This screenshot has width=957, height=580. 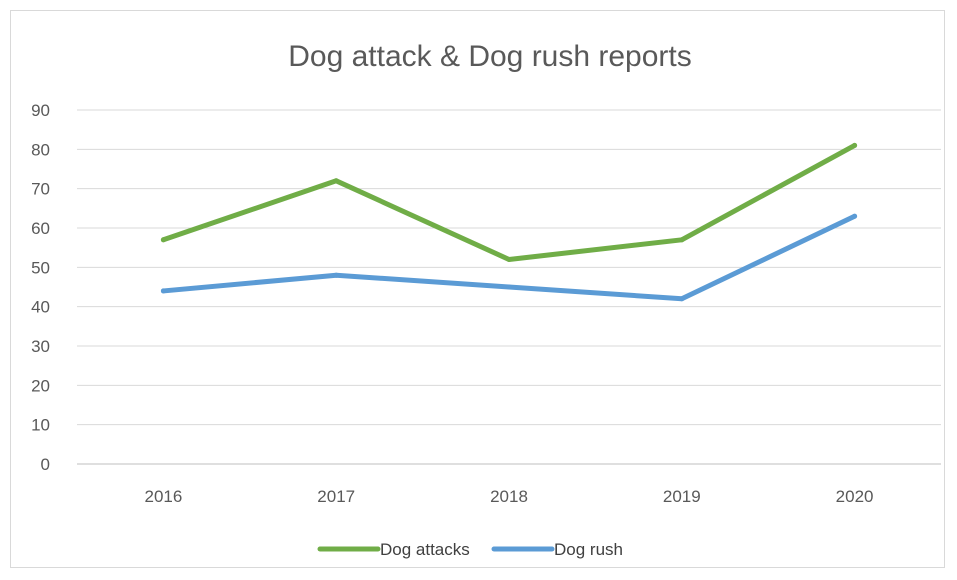 I want to click on x-tick-label: 2018, so click(x=509, y=496).